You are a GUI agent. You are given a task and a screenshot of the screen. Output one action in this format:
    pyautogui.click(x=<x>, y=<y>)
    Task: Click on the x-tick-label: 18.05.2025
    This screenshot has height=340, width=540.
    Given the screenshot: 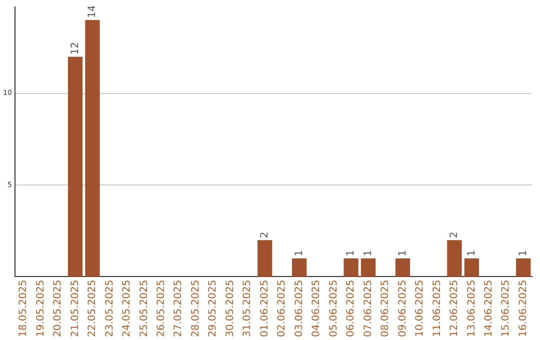 What is the action you would take?
    pyautogui.click(x=24, y=309)
    